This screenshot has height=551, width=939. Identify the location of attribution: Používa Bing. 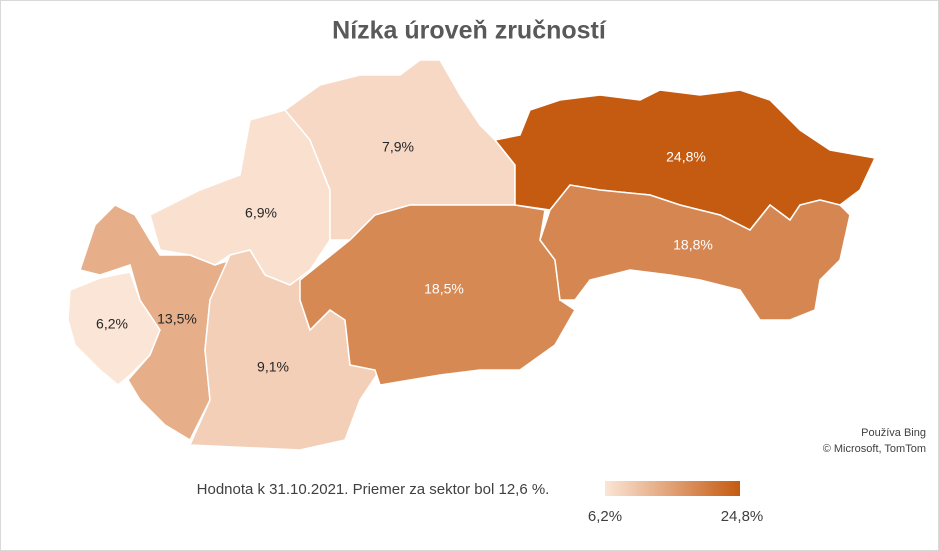
(893, 433).